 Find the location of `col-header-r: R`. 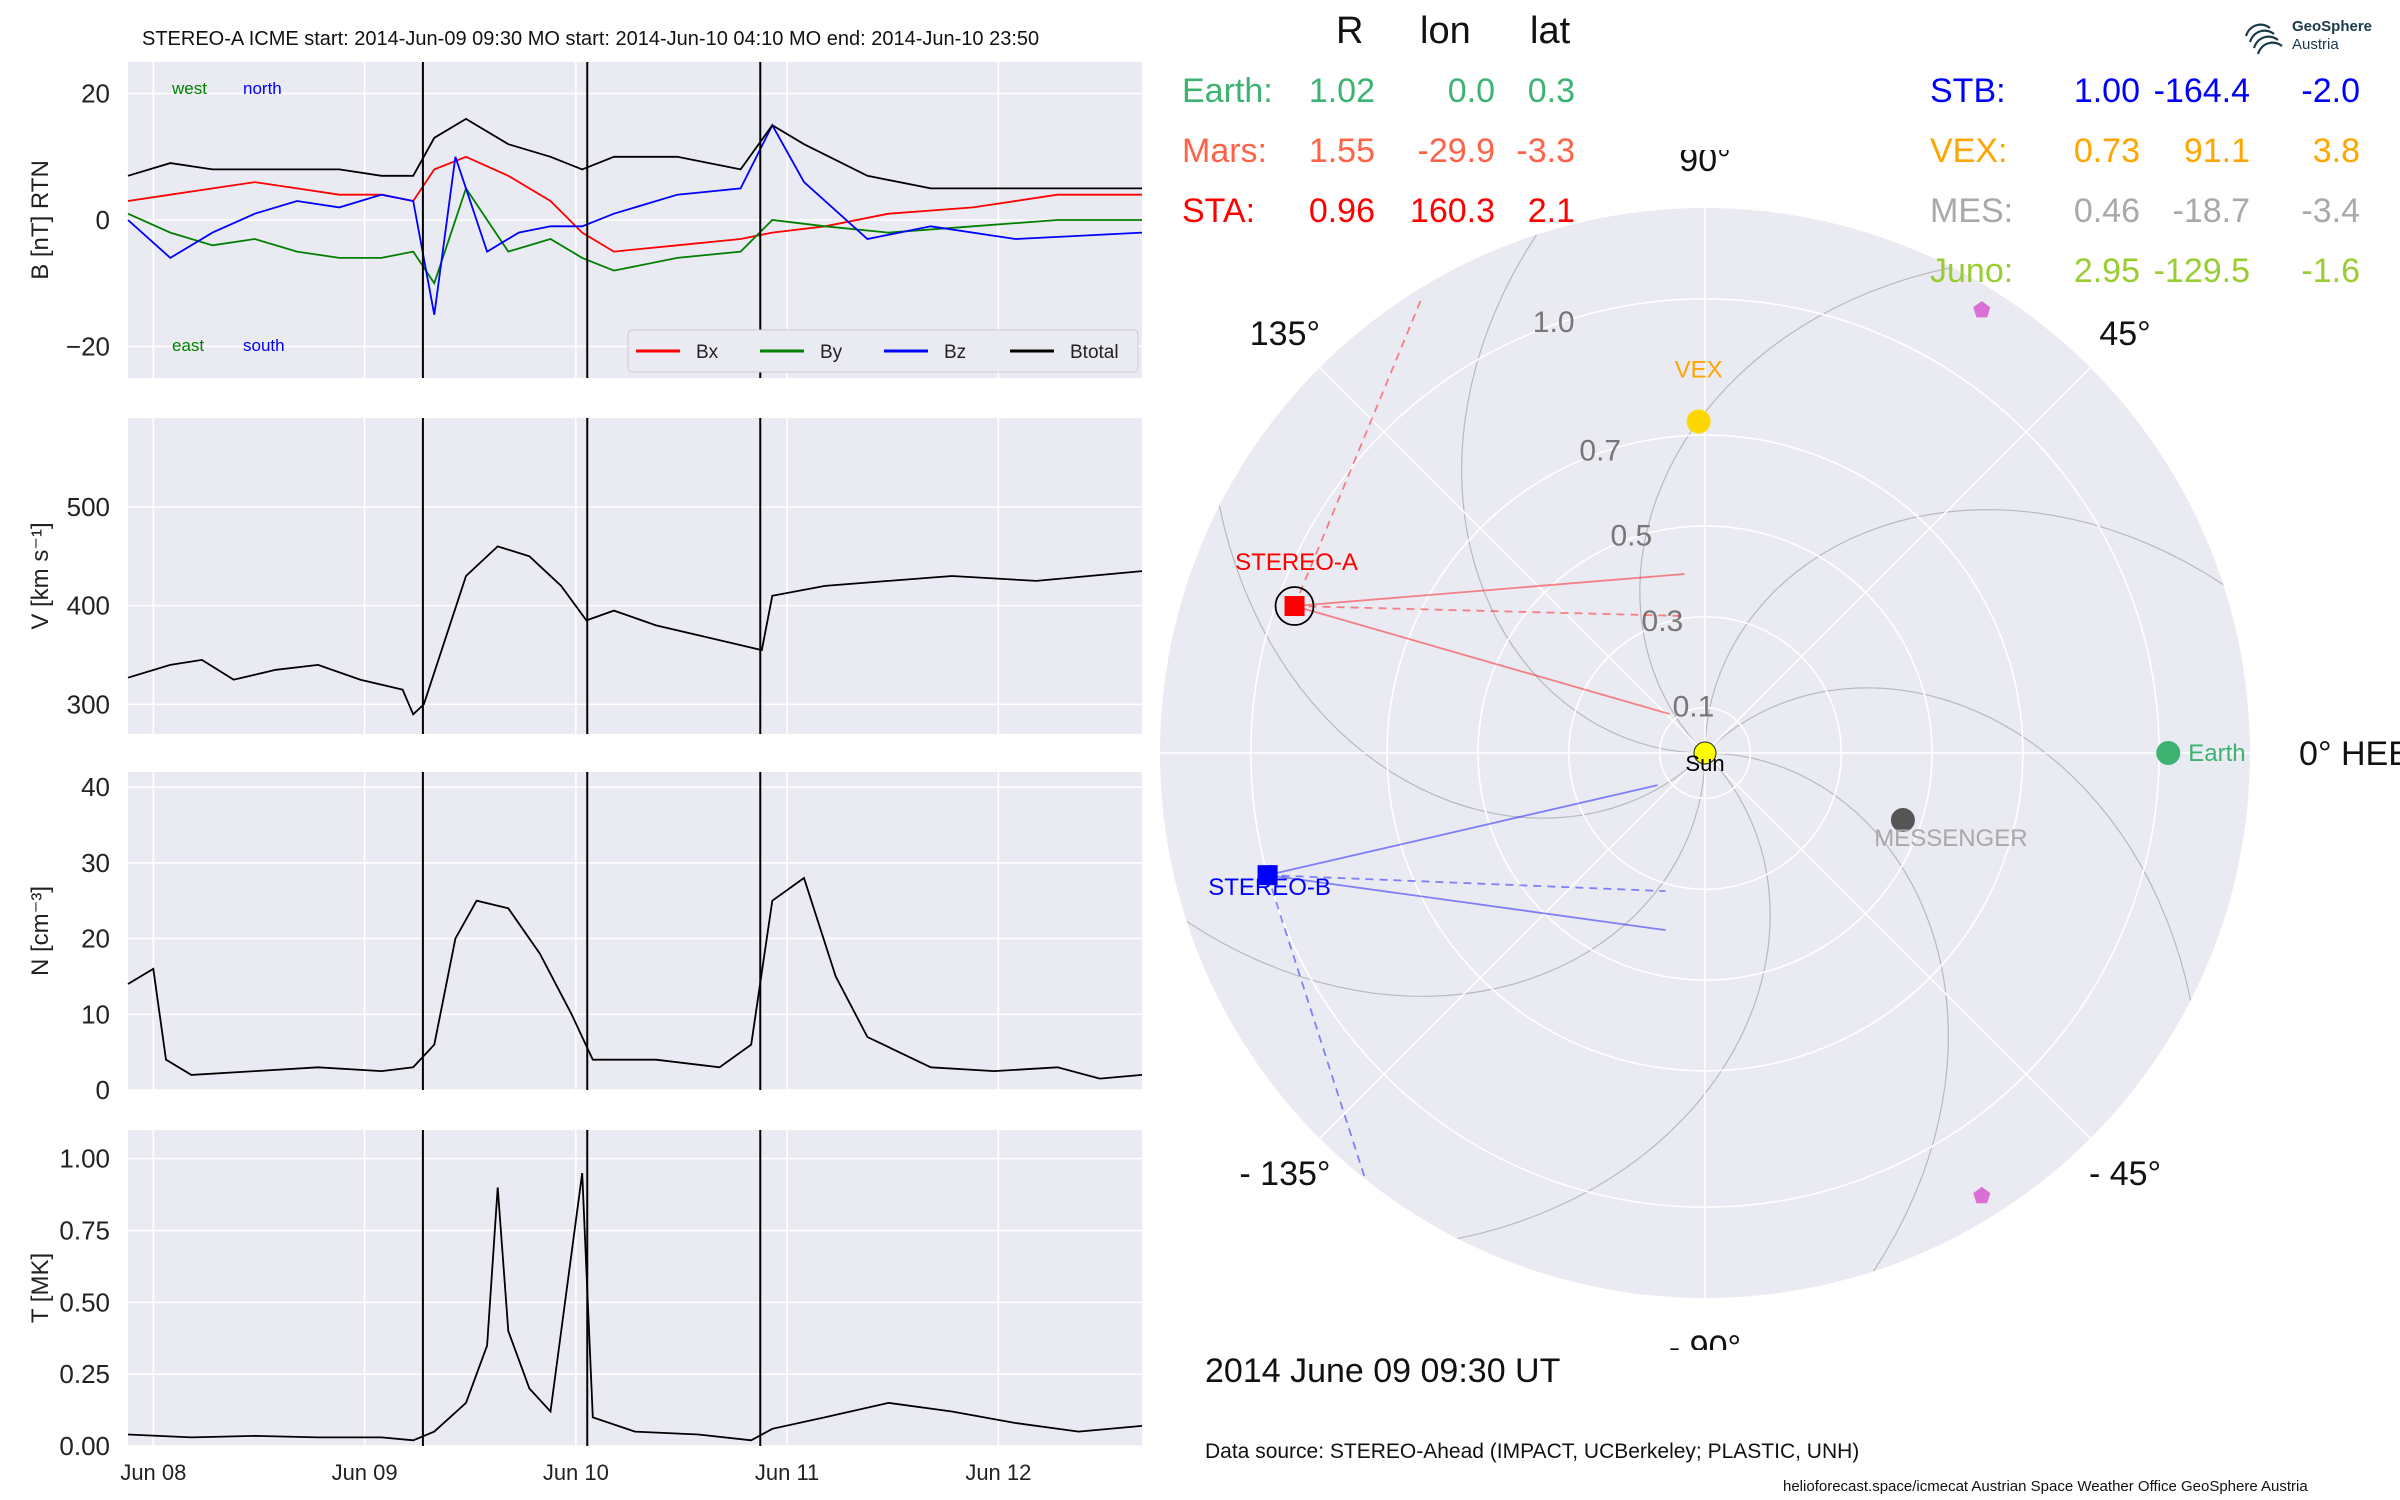

col-header-r: R is located at coordinates (1350, 31).